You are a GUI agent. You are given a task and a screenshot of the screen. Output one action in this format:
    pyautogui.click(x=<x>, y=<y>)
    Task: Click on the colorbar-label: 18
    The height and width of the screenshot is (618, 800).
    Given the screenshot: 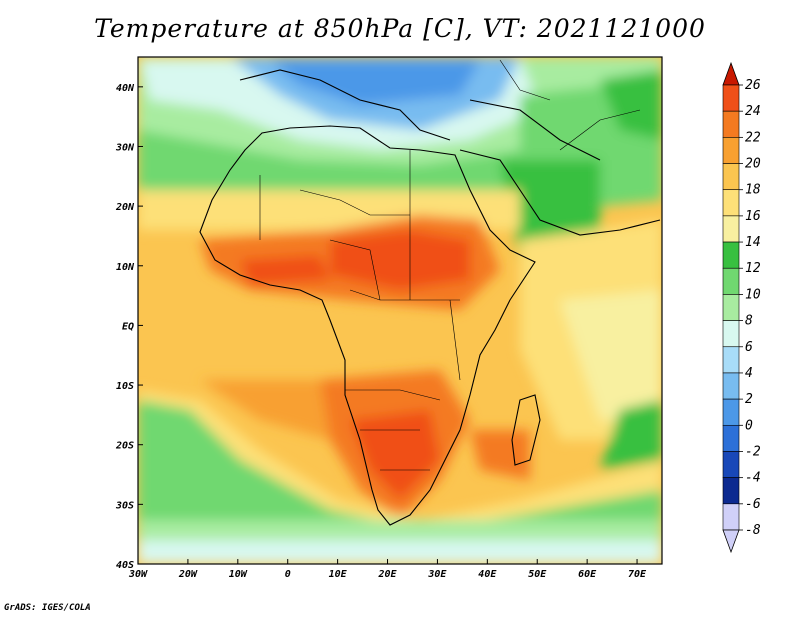 What is the action you would take?
    pyautogui.click(x=753, y=190)
    